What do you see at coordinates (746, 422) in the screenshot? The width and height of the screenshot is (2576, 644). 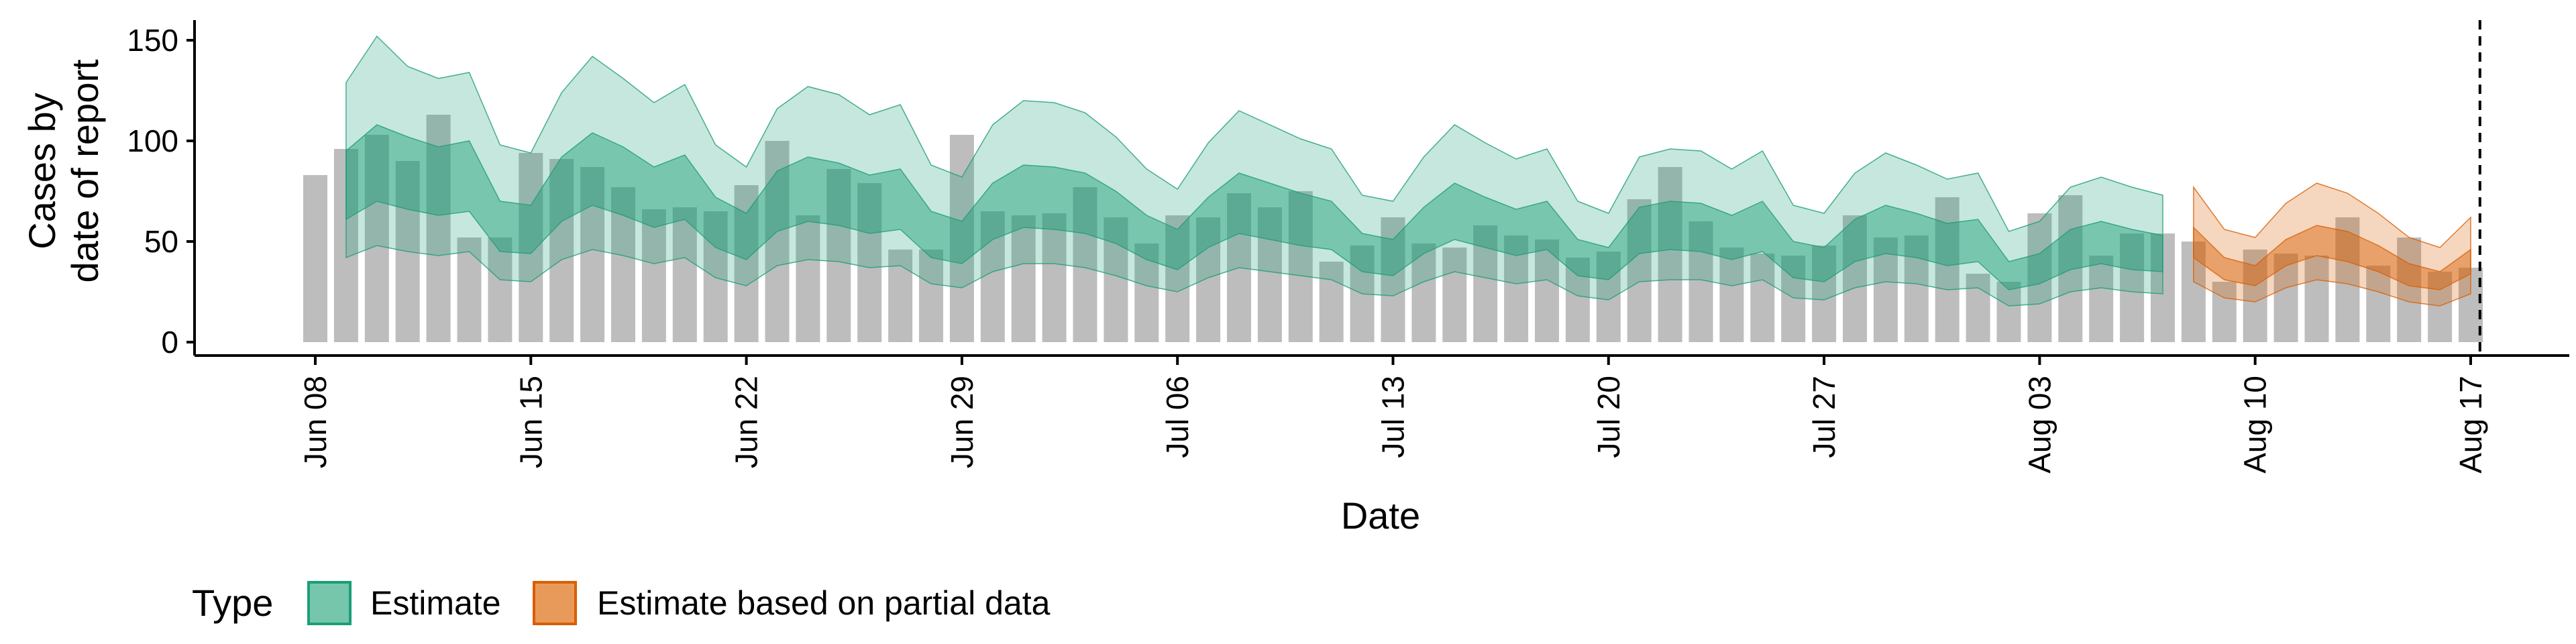 I see `x-tick-label: Jun 22` at bounding box center [746, 422].